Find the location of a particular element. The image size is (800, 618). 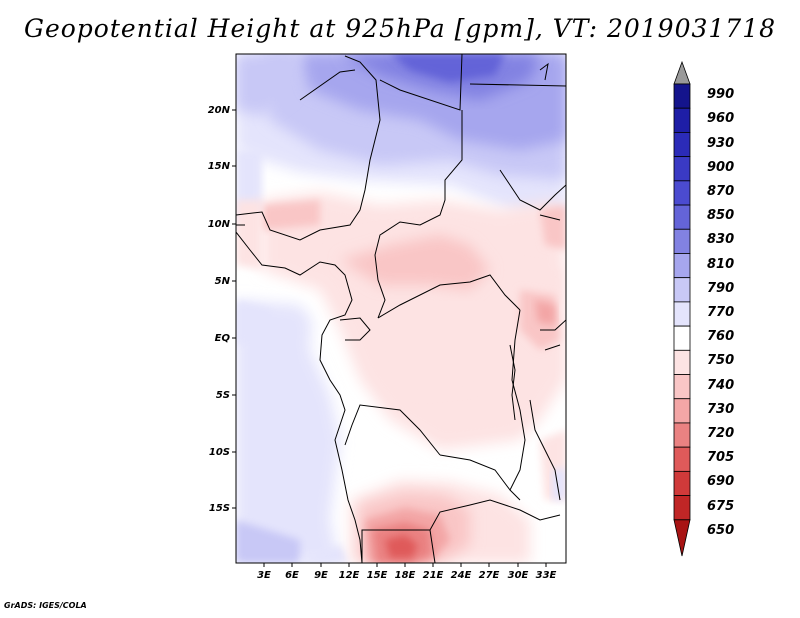

longitude-axis: 3E 6E 9E 12E 15E 18E 21E 24E 27E 30E 33E is located at coordinates (407, 572).